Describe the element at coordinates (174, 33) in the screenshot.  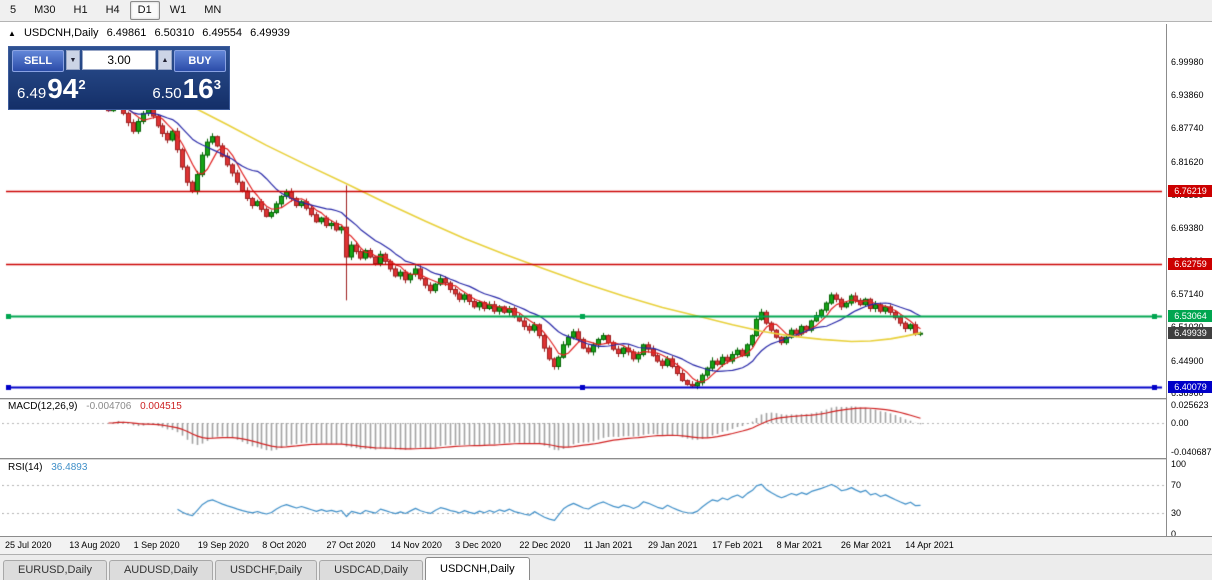
I see `ohlc-high: 6.50310` at that location.